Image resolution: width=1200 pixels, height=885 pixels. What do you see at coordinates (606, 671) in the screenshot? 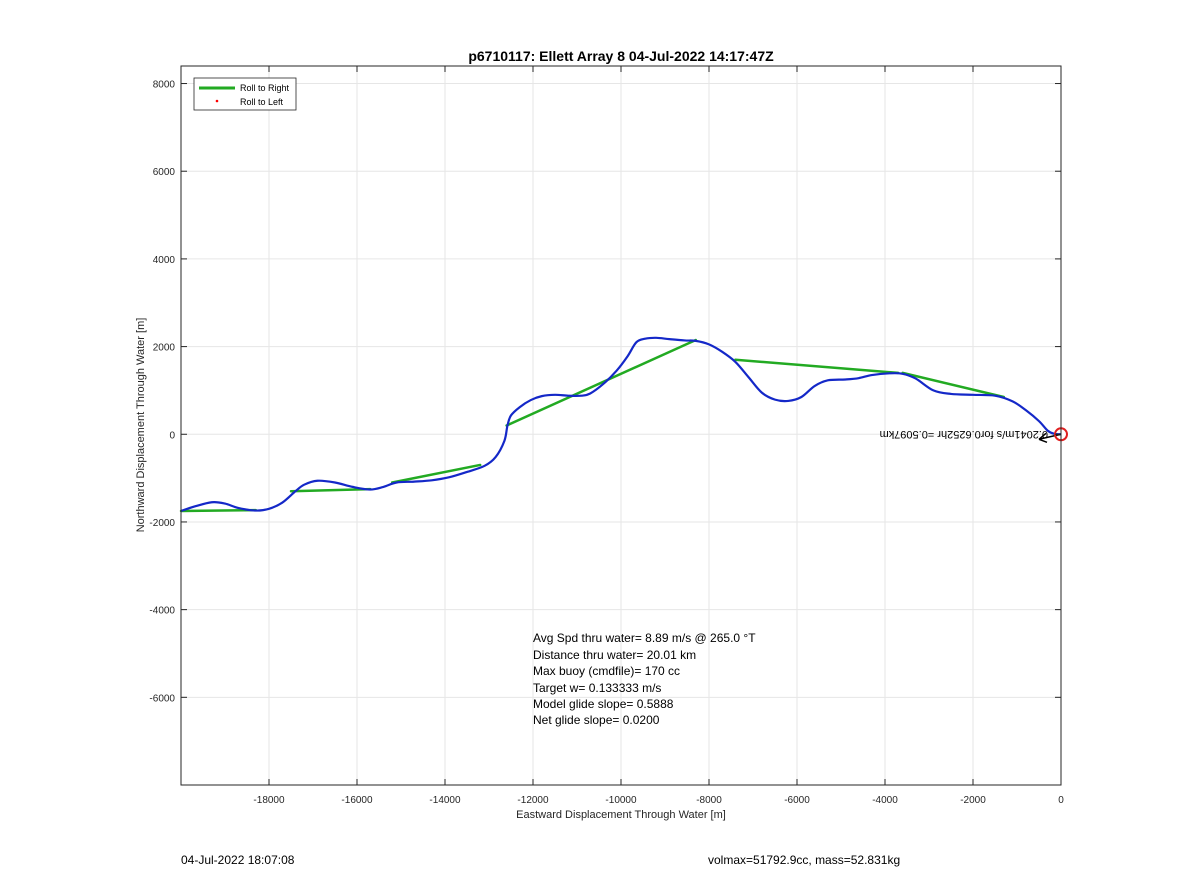
I see `annotation-max-buoy: Max buoy (cmdfile)= 170 cc` at bounding box center [606, 671].